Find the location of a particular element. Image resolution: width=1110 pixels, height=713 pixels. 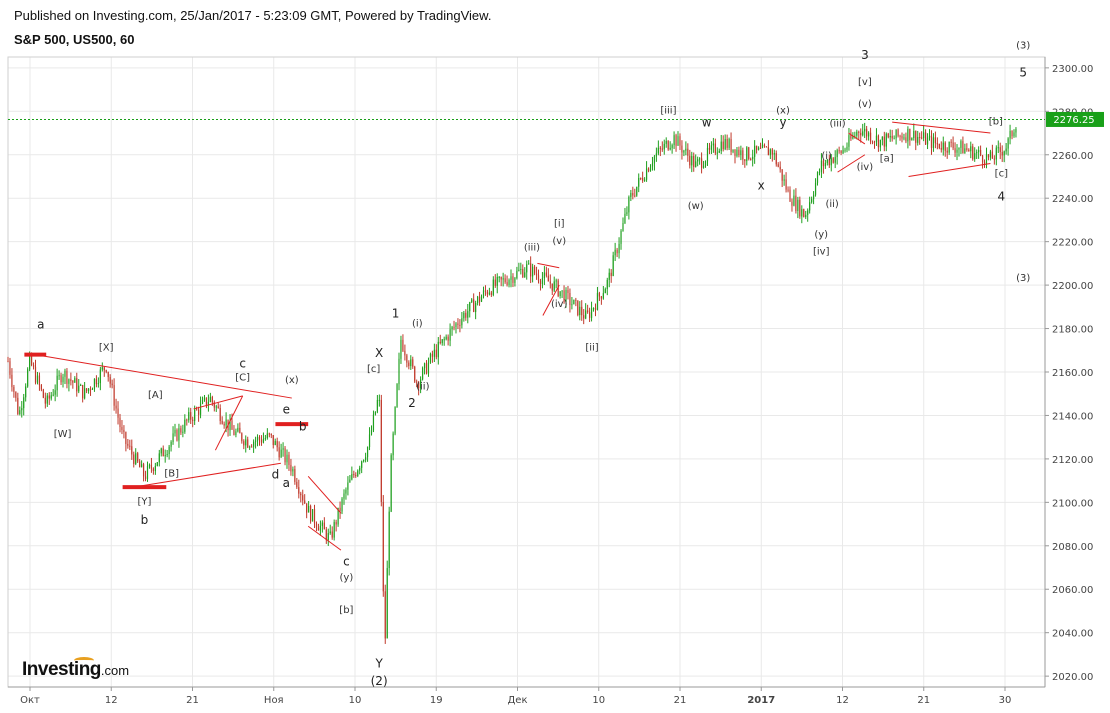

wave-label: (y) is located at coordinates (821, 234).